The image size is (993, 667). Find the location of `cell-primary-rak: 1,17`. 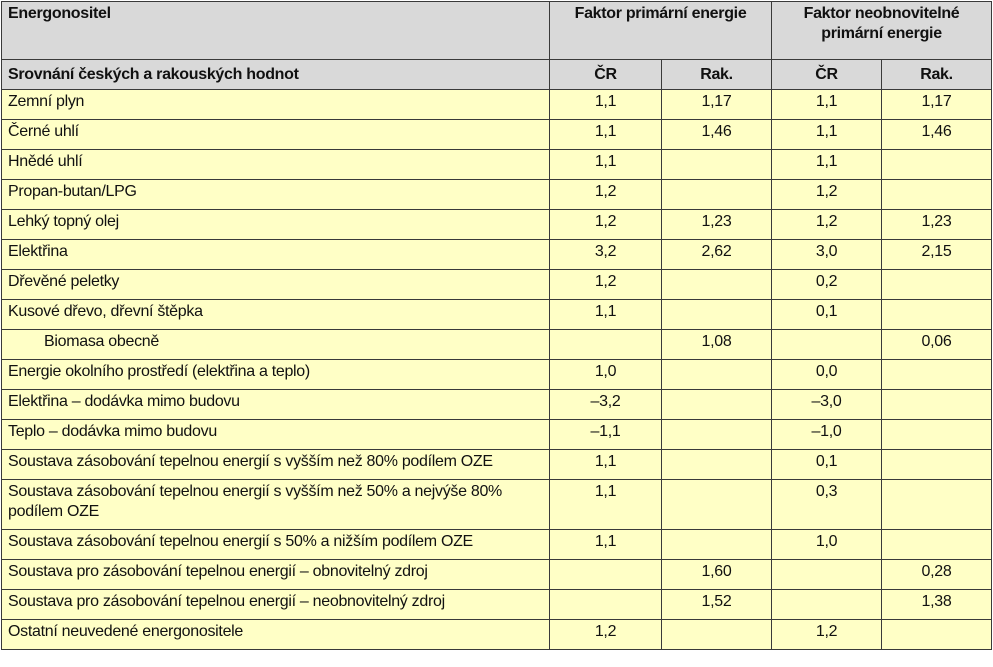

cell-primary-rak: 1,17 is located at coordinates (716, 104).